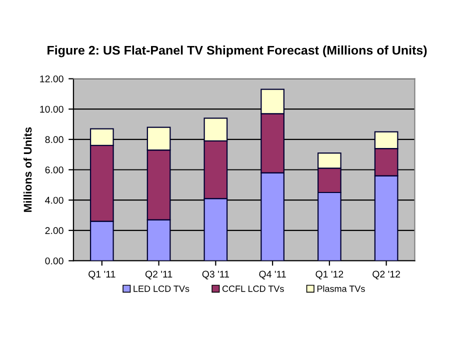 This screenshot has width=474, height=350. I want to click on y-tick-label: 12.00, so click(52, 78).